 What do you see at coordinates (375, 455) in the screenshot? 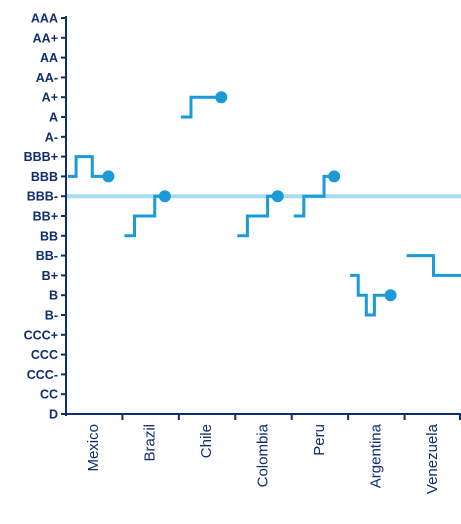
I see `category-label: Argentina` at bounding box center [375, 455].